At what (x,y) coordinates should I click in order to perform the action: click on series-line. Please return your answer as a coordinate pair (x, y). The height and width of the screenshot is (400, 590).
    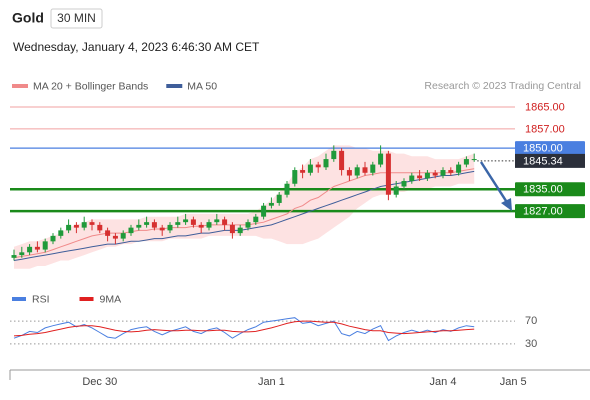
    Looking at the image, I should click on (244, 328).